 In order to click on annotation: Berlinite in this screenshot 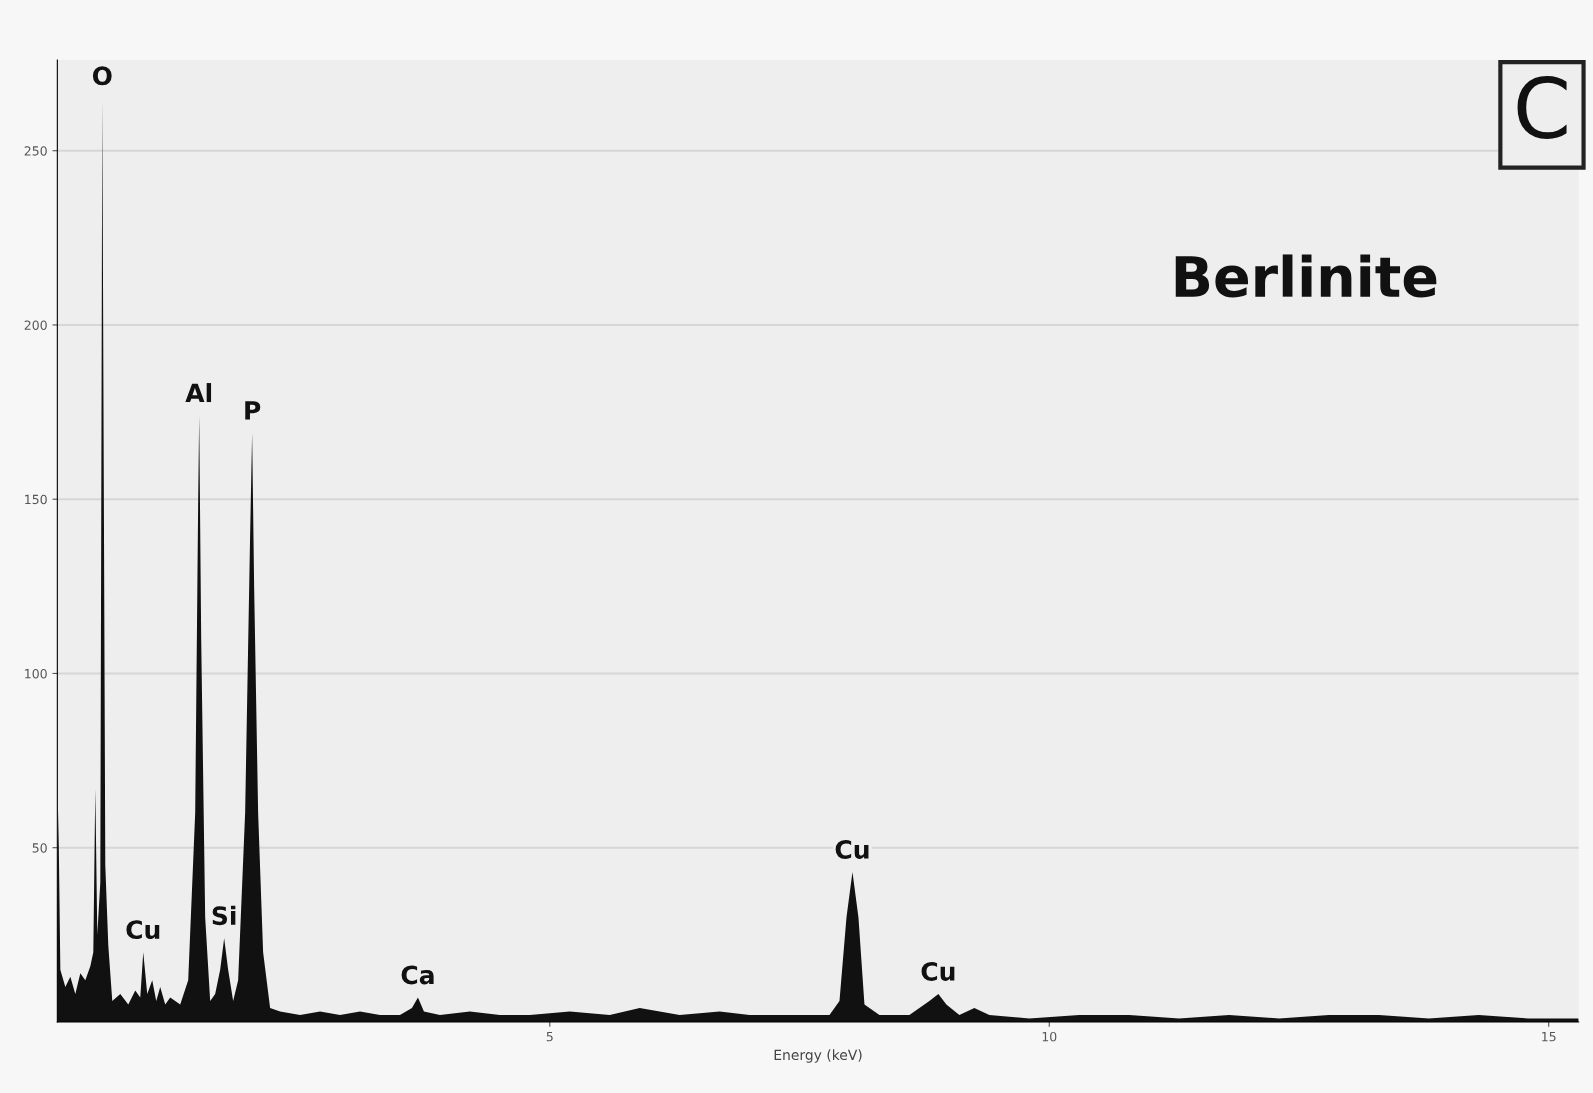, I will do `click(1306, 276)`.